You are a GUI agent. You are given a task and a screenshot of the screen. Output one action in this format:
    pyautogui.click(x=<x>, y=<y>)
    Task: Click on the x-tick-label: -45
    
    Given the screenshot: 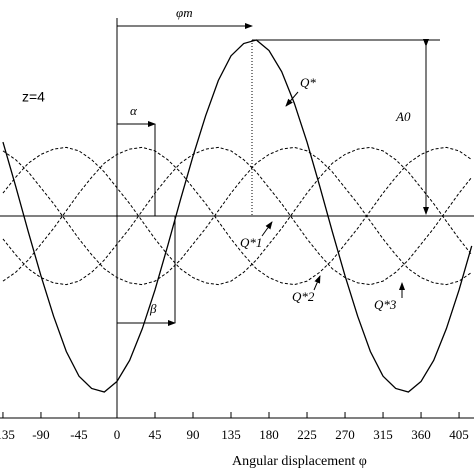 What is the action you would take?
    pyautogui.click(x=78, y=434)
    